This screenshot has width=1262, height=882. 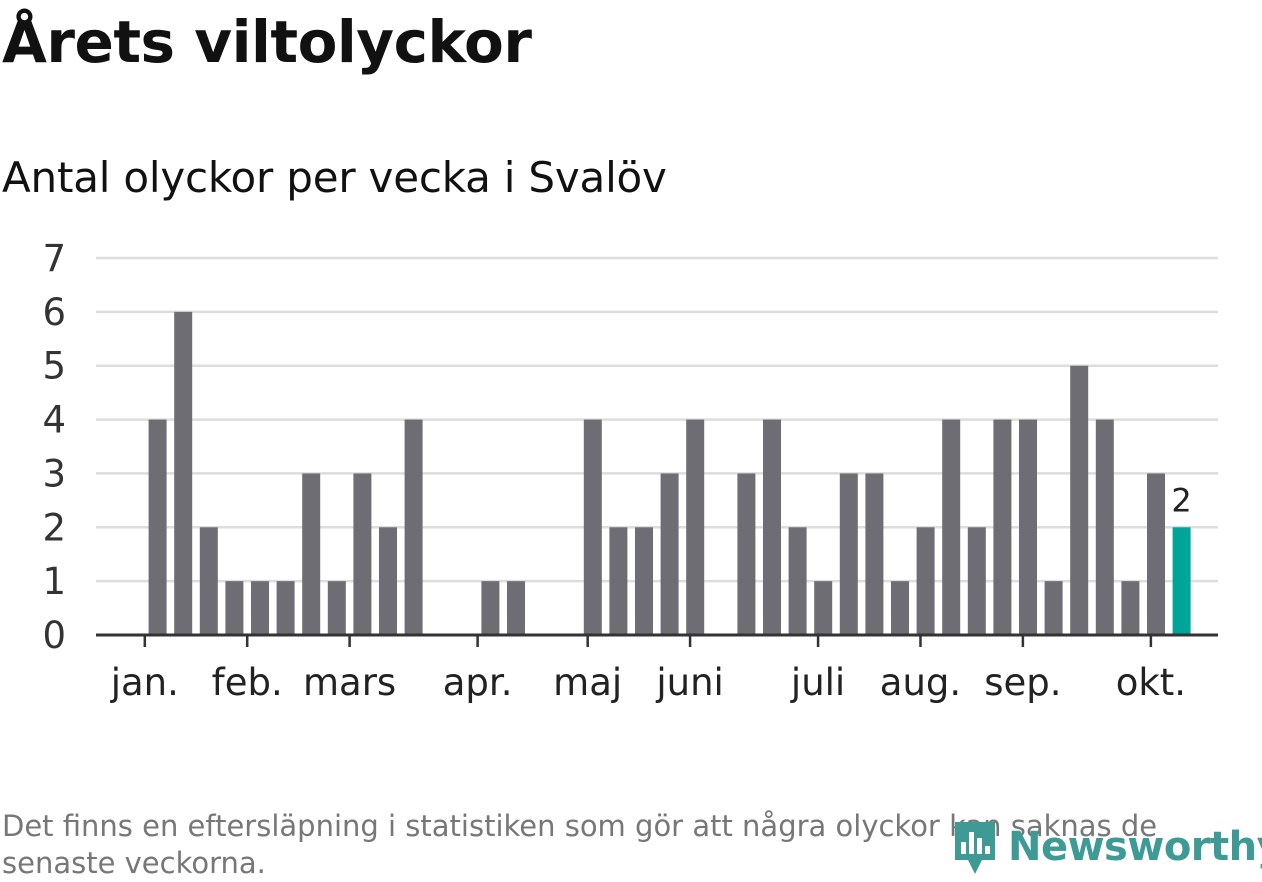 I want to click on y-axis-ticks: 0 1 2 3 4 5 6 7, so click(x=54, y=447).